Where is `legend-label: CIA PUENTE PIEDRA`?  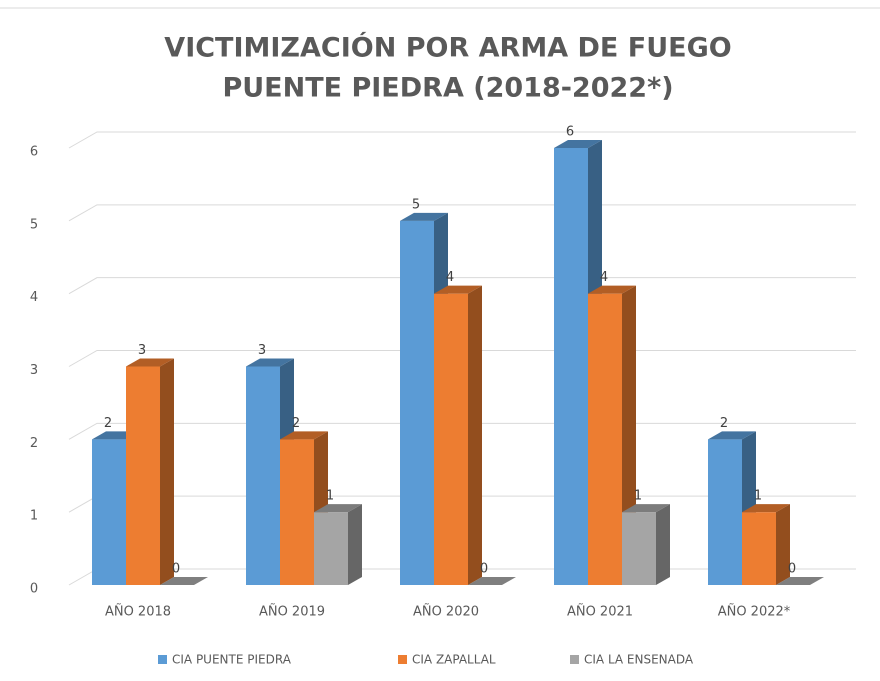
legend-label: CIA PUENTE PIEDRA is located at coordinates (232, 660).